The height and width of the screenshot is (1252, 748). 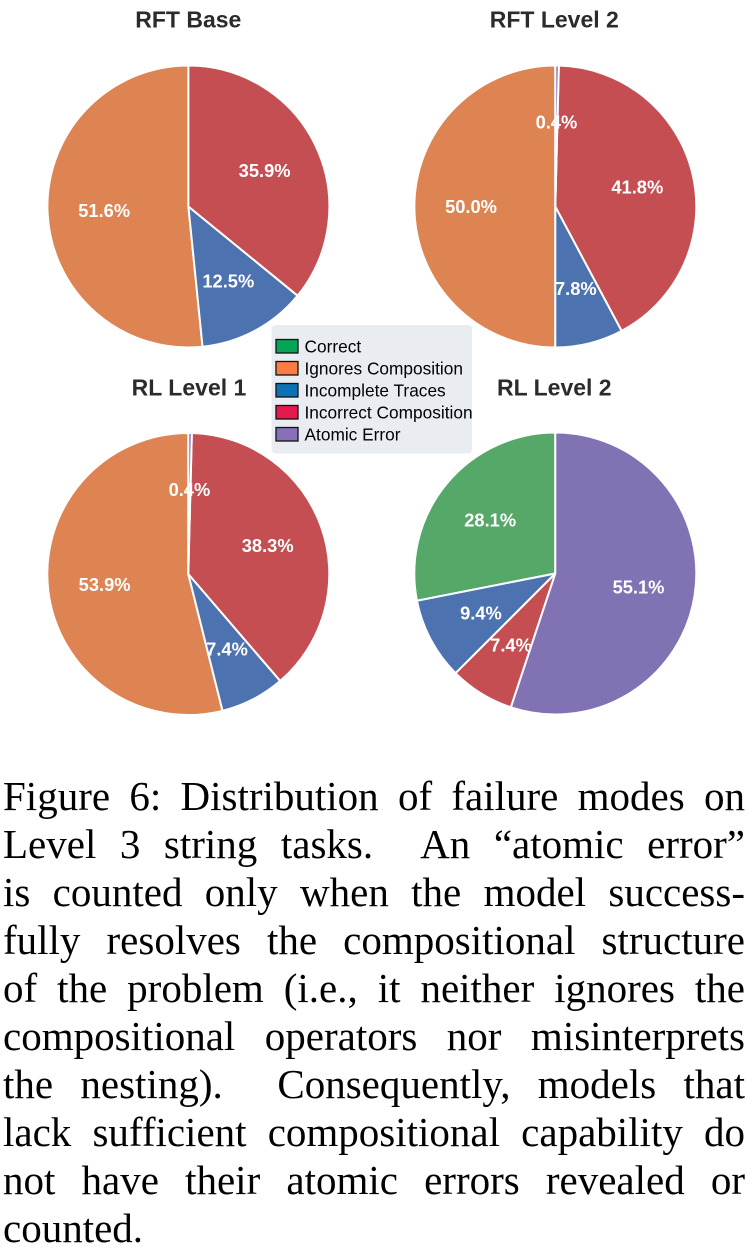 I want to click on svg-text: RL Level 1, so click(x=189, y=388).